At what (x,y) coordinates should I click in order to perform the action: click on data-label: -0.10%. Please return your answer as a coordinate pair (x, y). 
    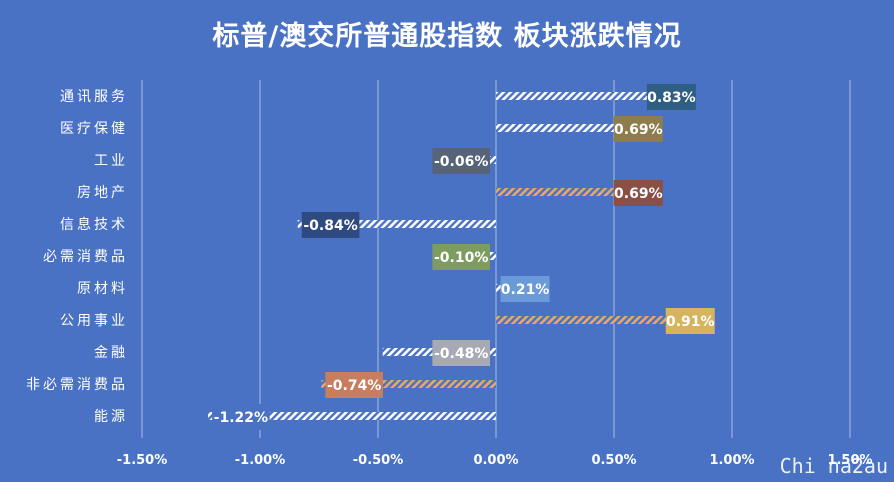
    Looking at the image, I should click on (461, 258).